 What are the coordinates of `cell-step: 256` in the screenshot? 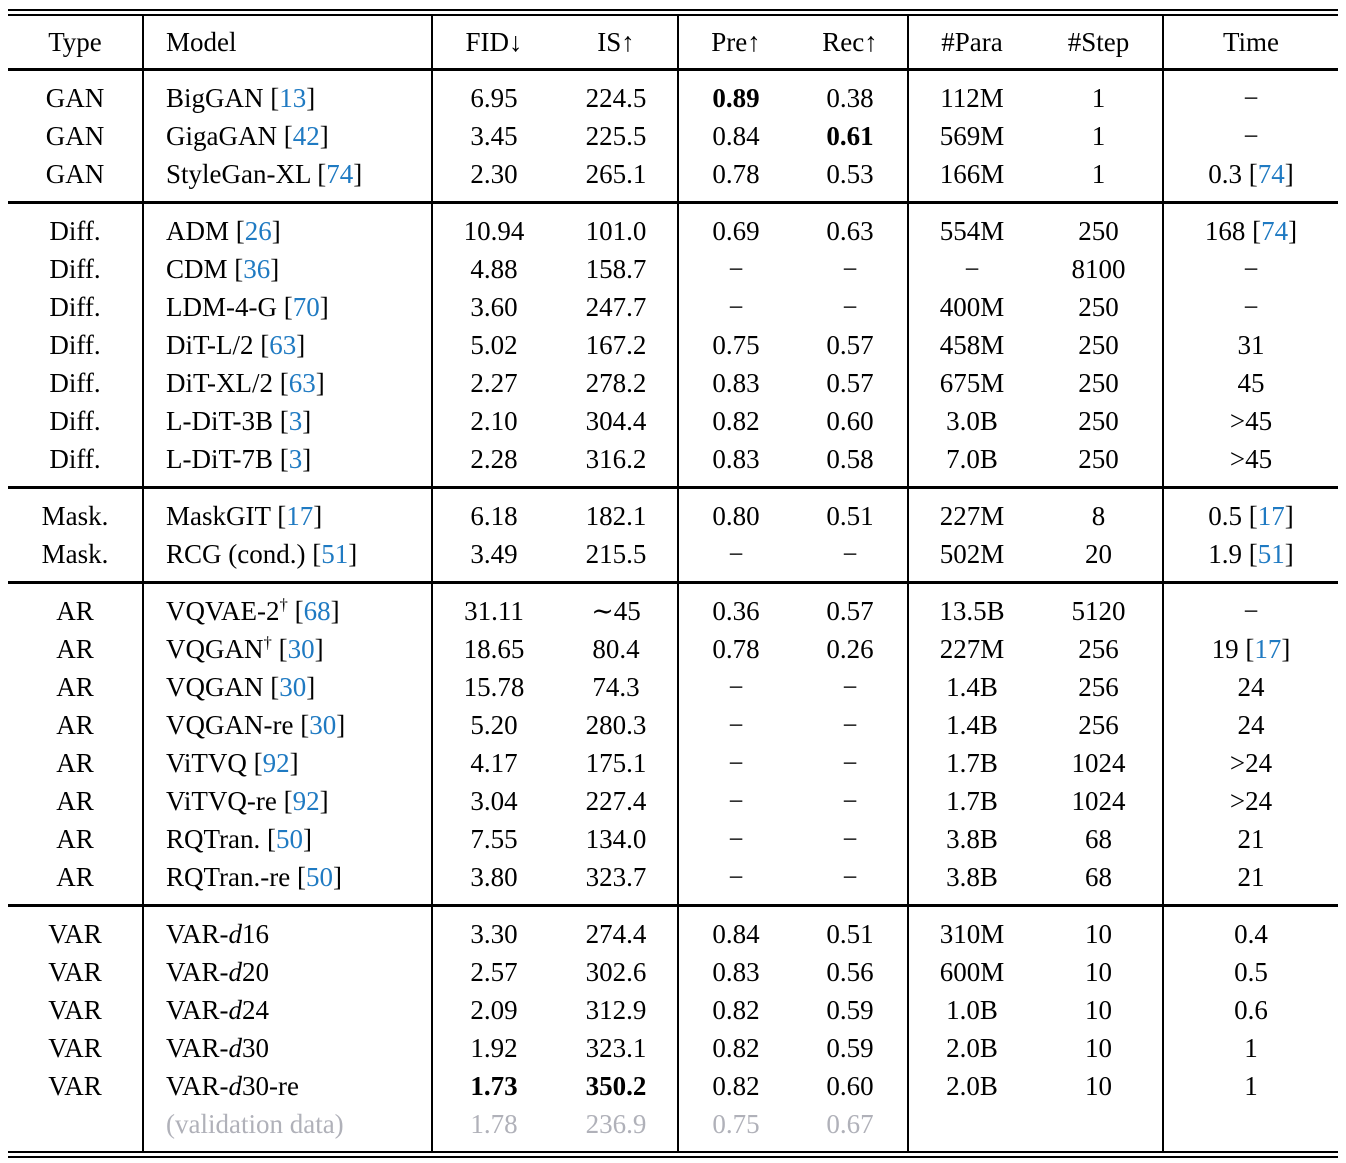 It's located at (1099, 649).